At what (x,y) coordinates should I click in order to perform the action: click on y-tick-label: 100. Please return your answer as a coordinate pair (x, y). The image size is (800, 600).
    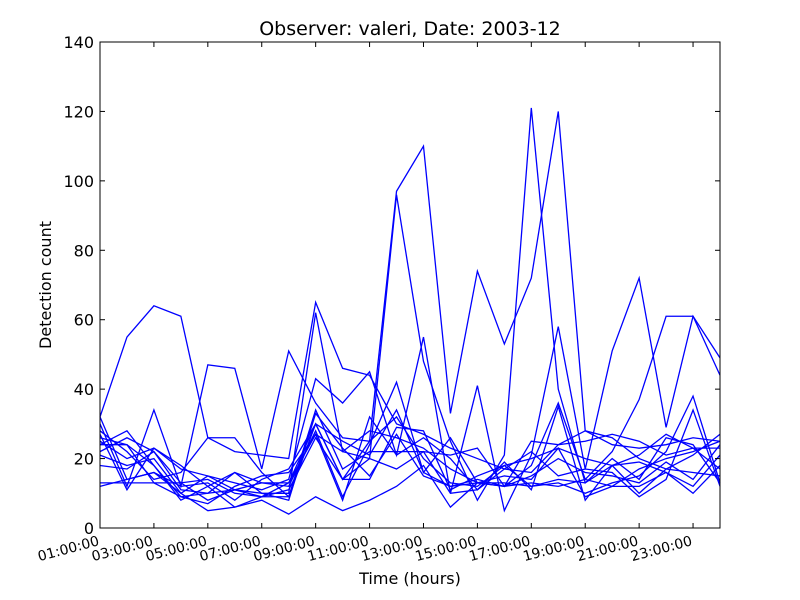
    Looking at the image, I should click on (78, 181).